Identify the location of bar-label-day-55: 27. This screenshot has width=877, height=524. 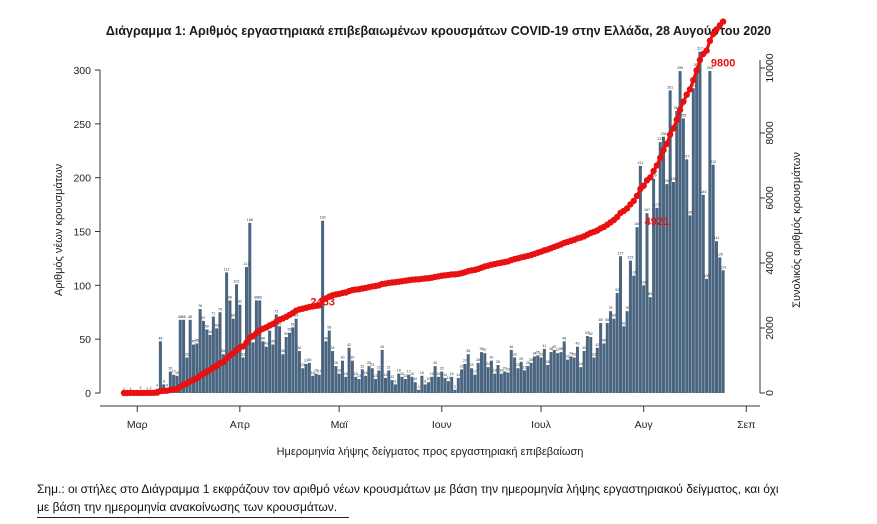
(306, 361).